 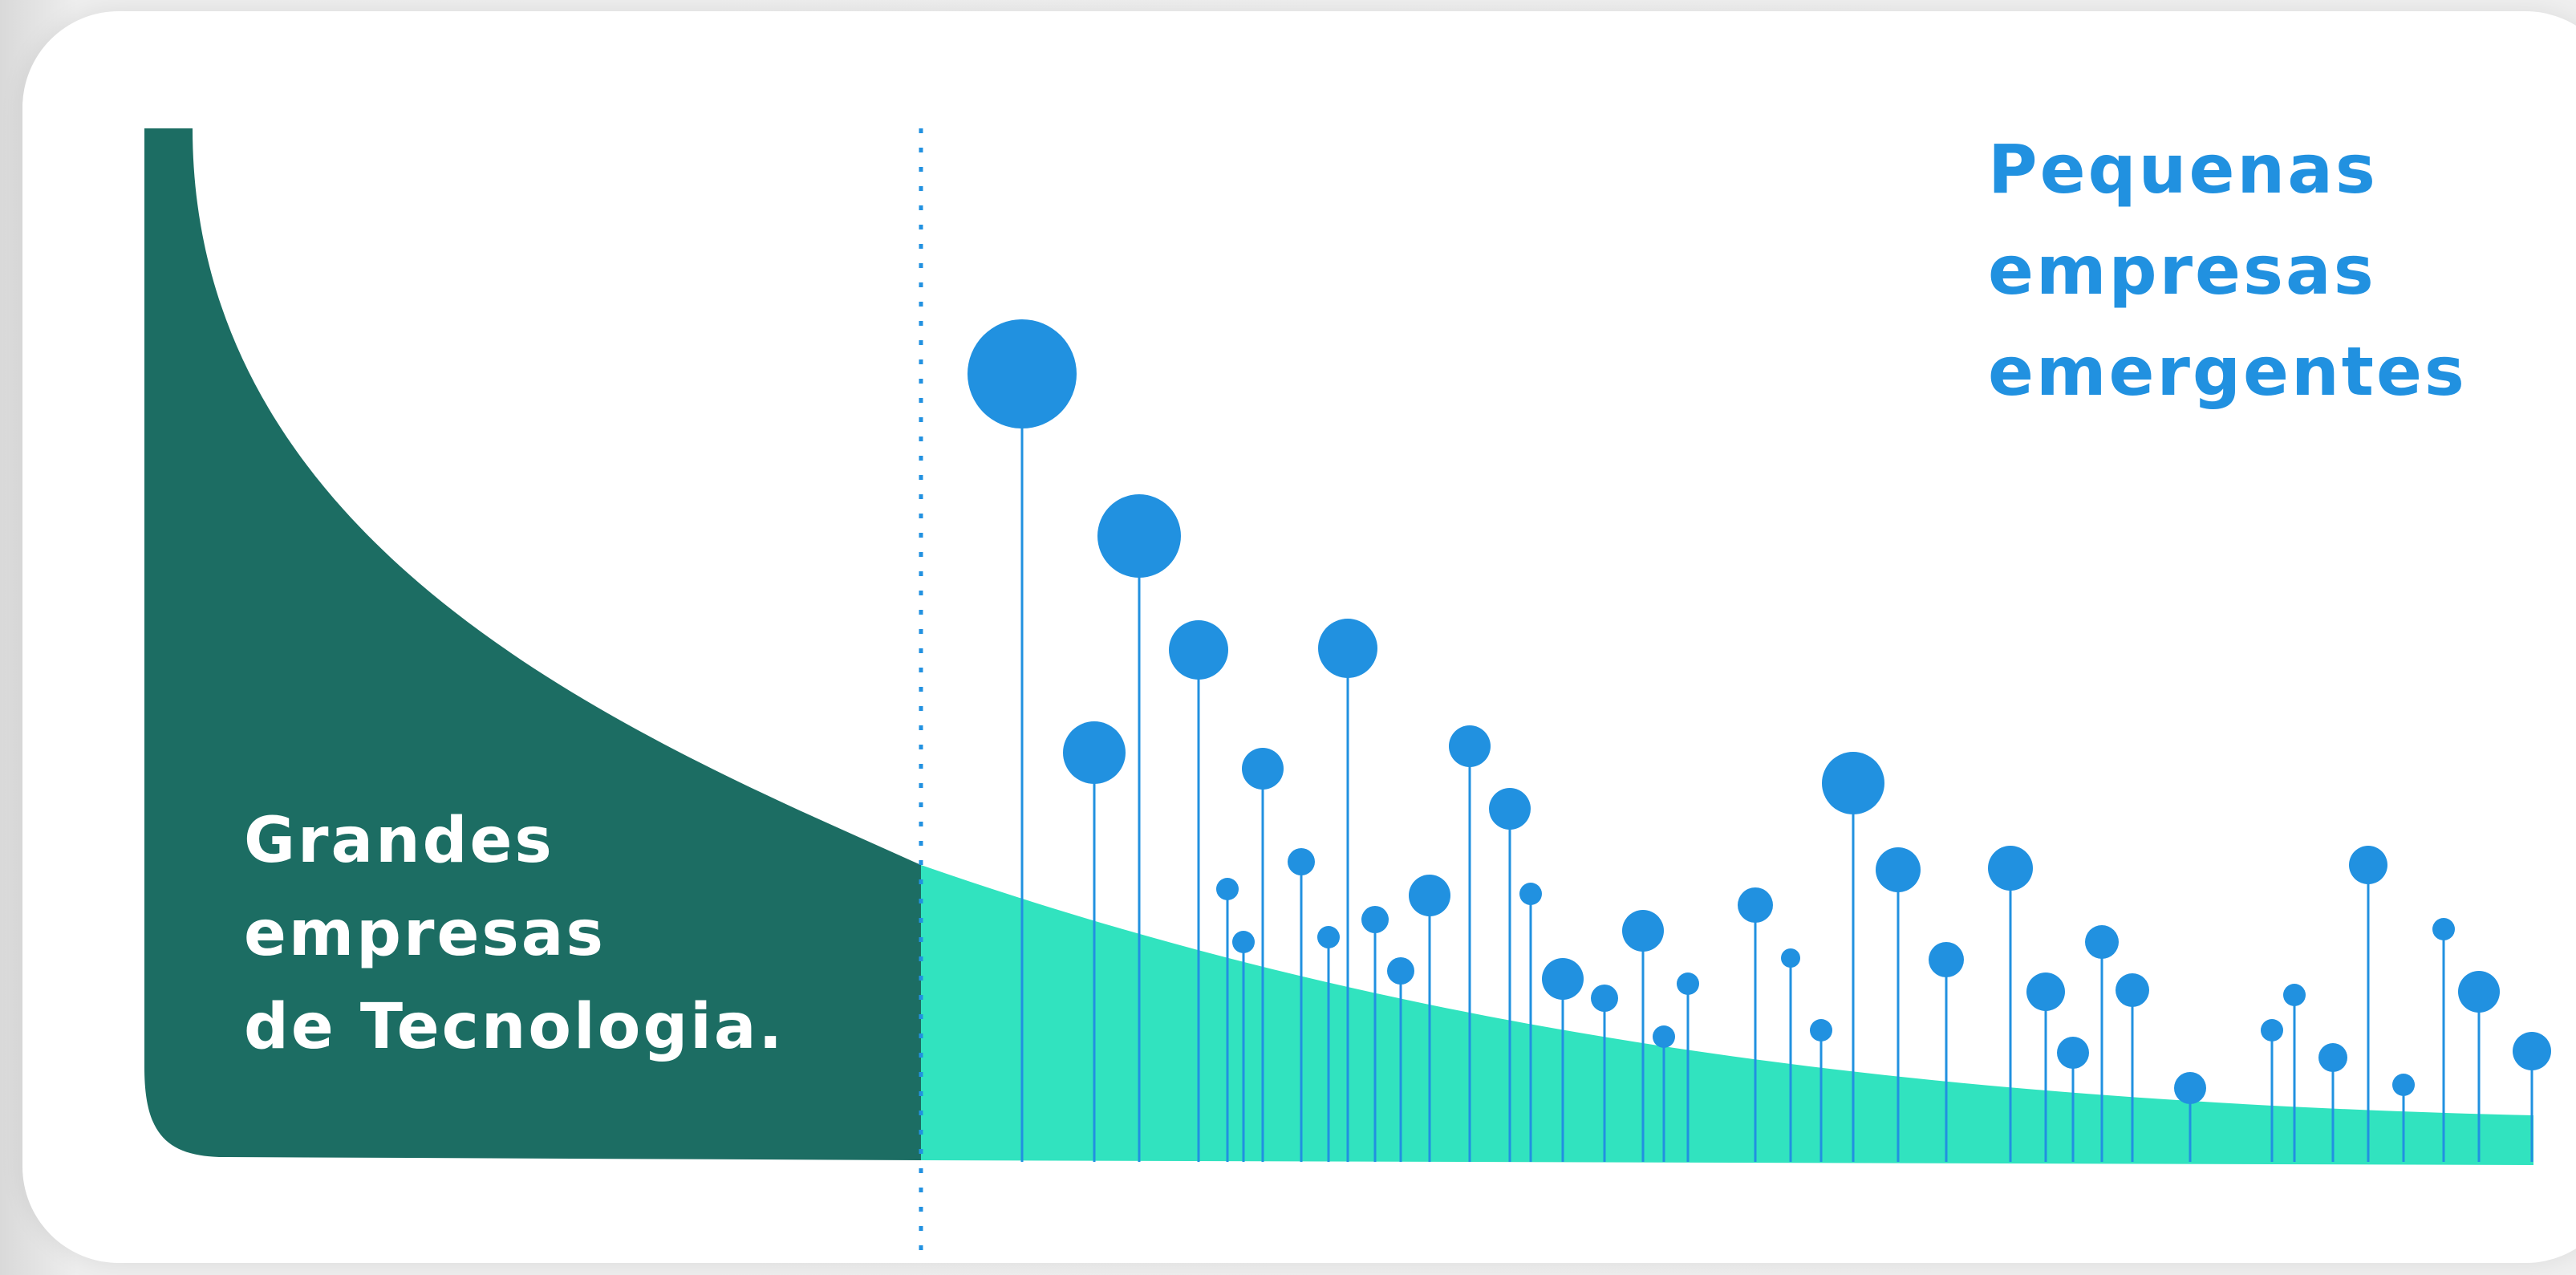 What do you see at coordinates (1727, 1015) in the screenshot?
I see `startup-area` at bounding box center [1727, 1015].